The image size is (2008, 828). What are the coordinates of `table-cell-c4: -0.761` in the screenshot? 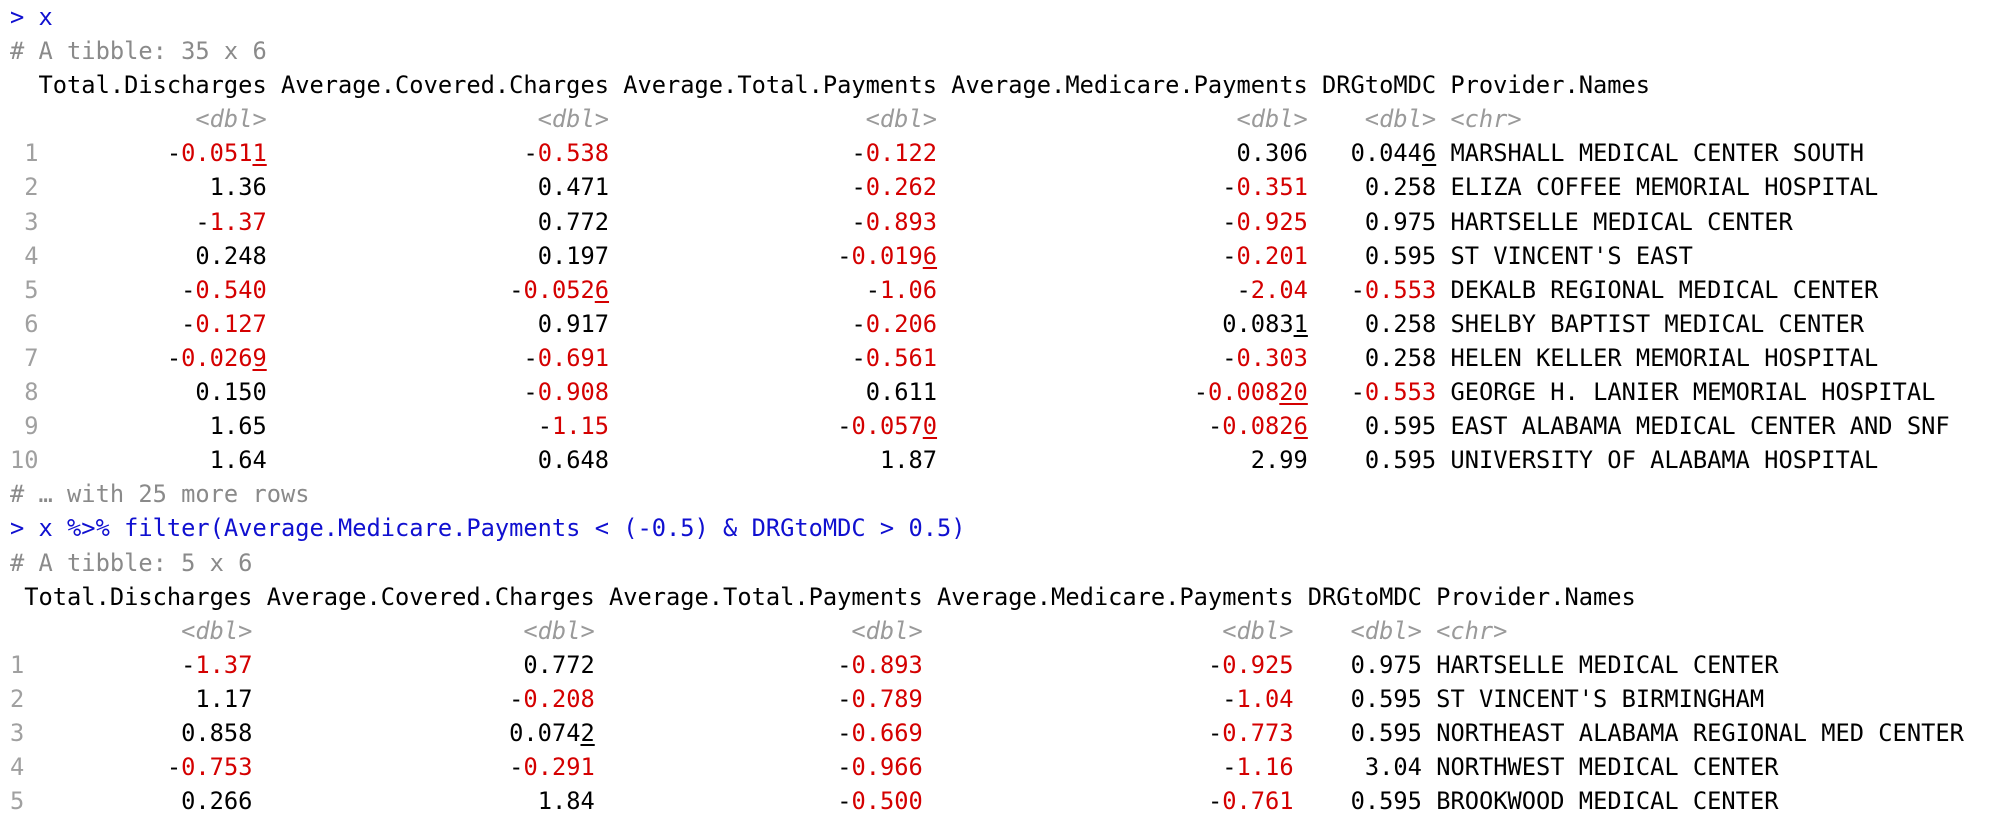 It's located at (1251, 801).